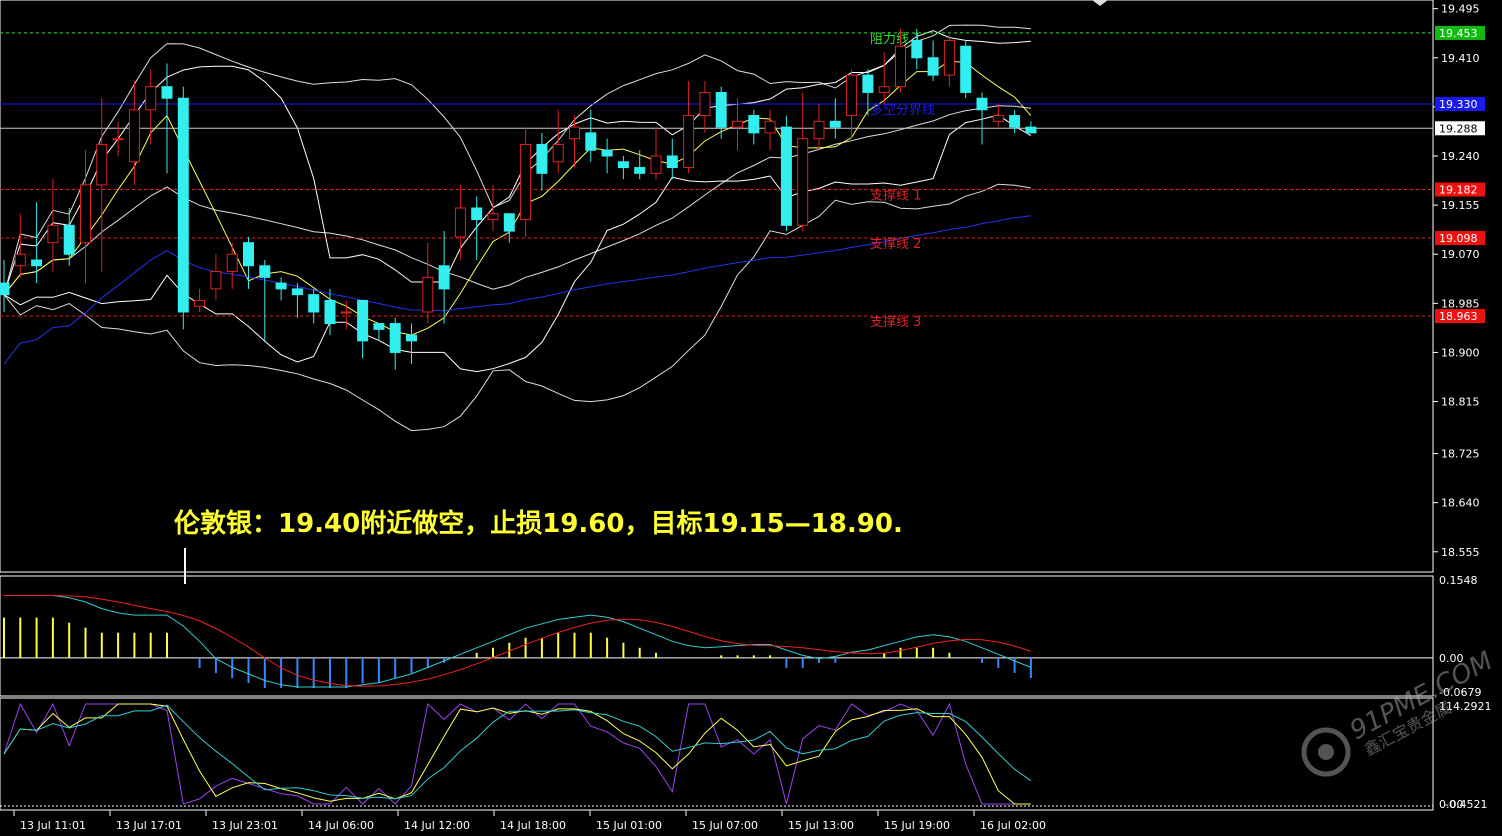 This screenshot has height=836, width=1502. I want to click on macd-tick-label: 0.1548, so click(1458, 580).